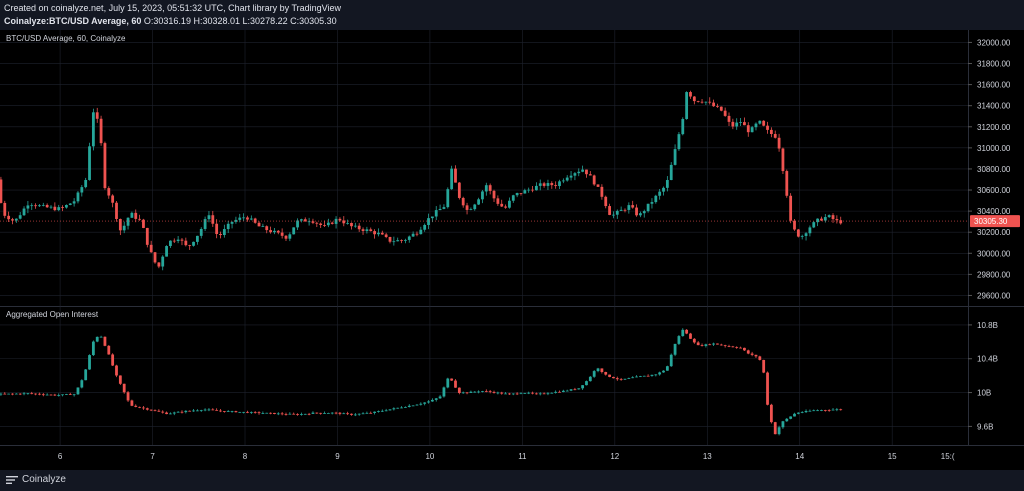 The image size is (1024, 491). I want to click on time-tick-label: 6, so click(60, 456).